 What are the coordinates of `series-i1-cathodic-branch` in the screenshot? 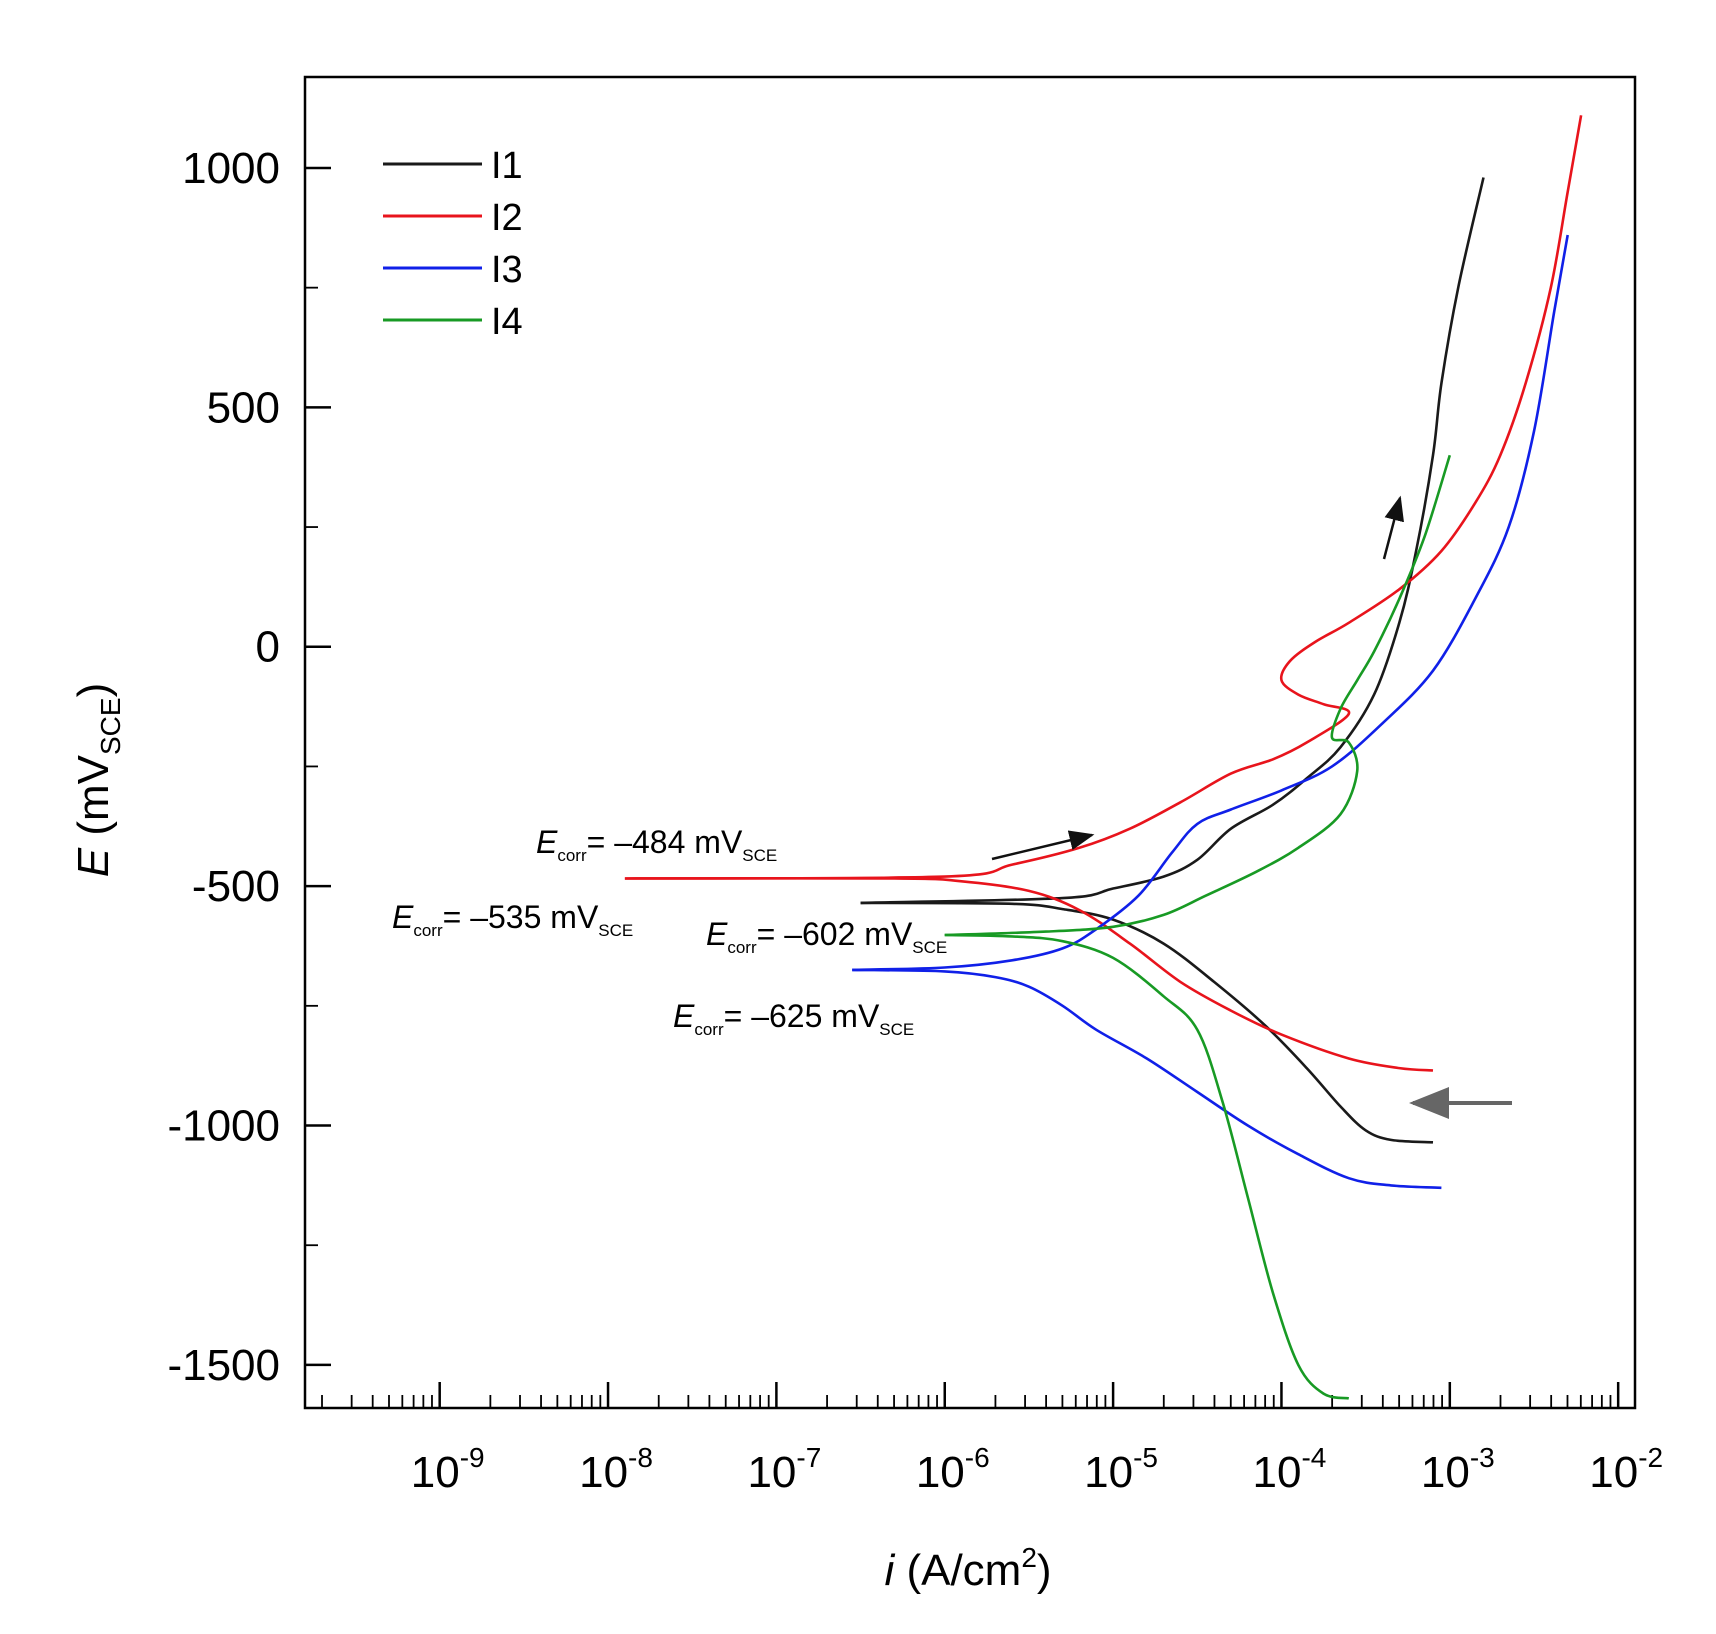 It's located at (1147, 1022).